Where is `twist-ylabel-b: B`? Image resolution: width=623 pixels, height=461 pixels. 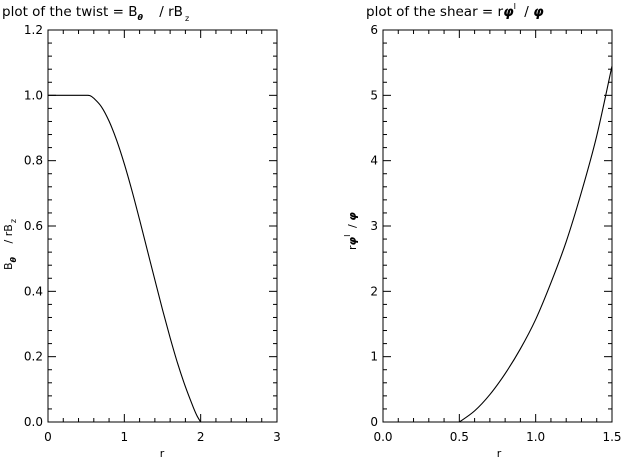
twist-ylabel-b: B is located at coordinates (8, 266).